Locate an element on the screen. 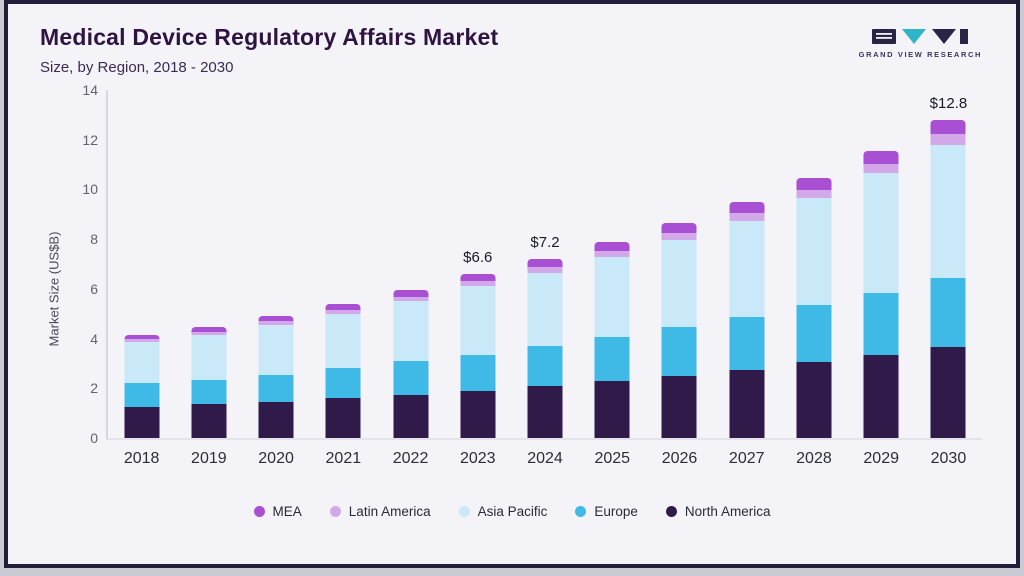 This screenshot has width=1024, height=576. bar-column-2021: 2021 is located at coordinates (343, 278).